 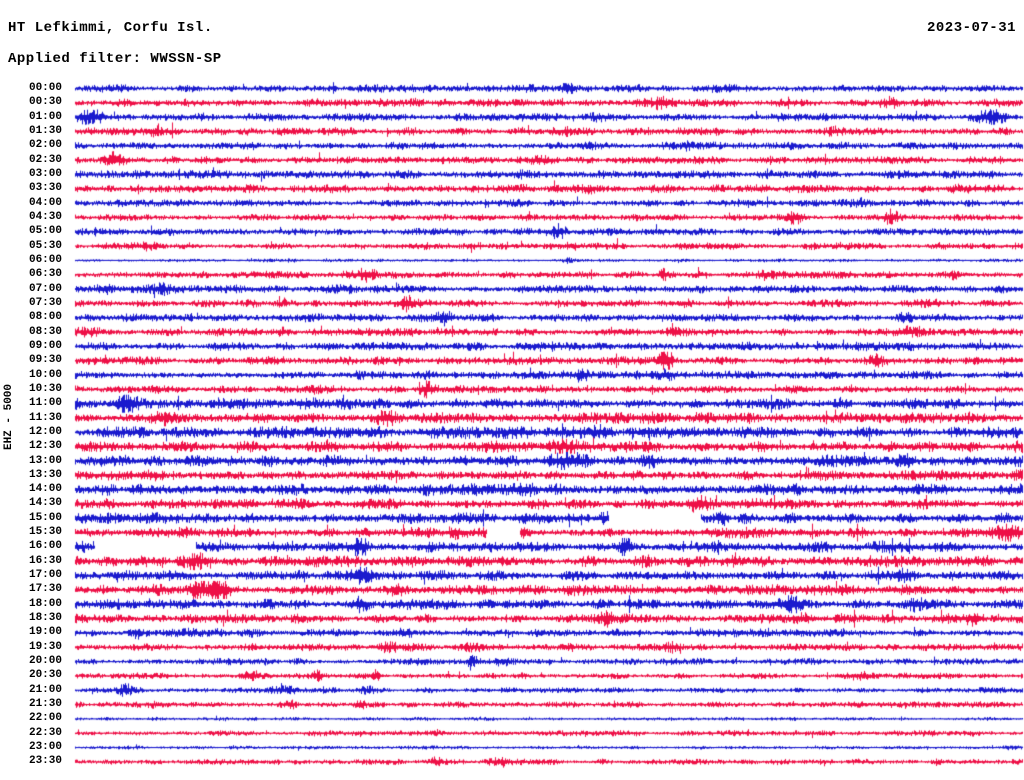 I want to click on station-title: HT Lefkimmi, Corfu Isl., so click(x=110, y=28).